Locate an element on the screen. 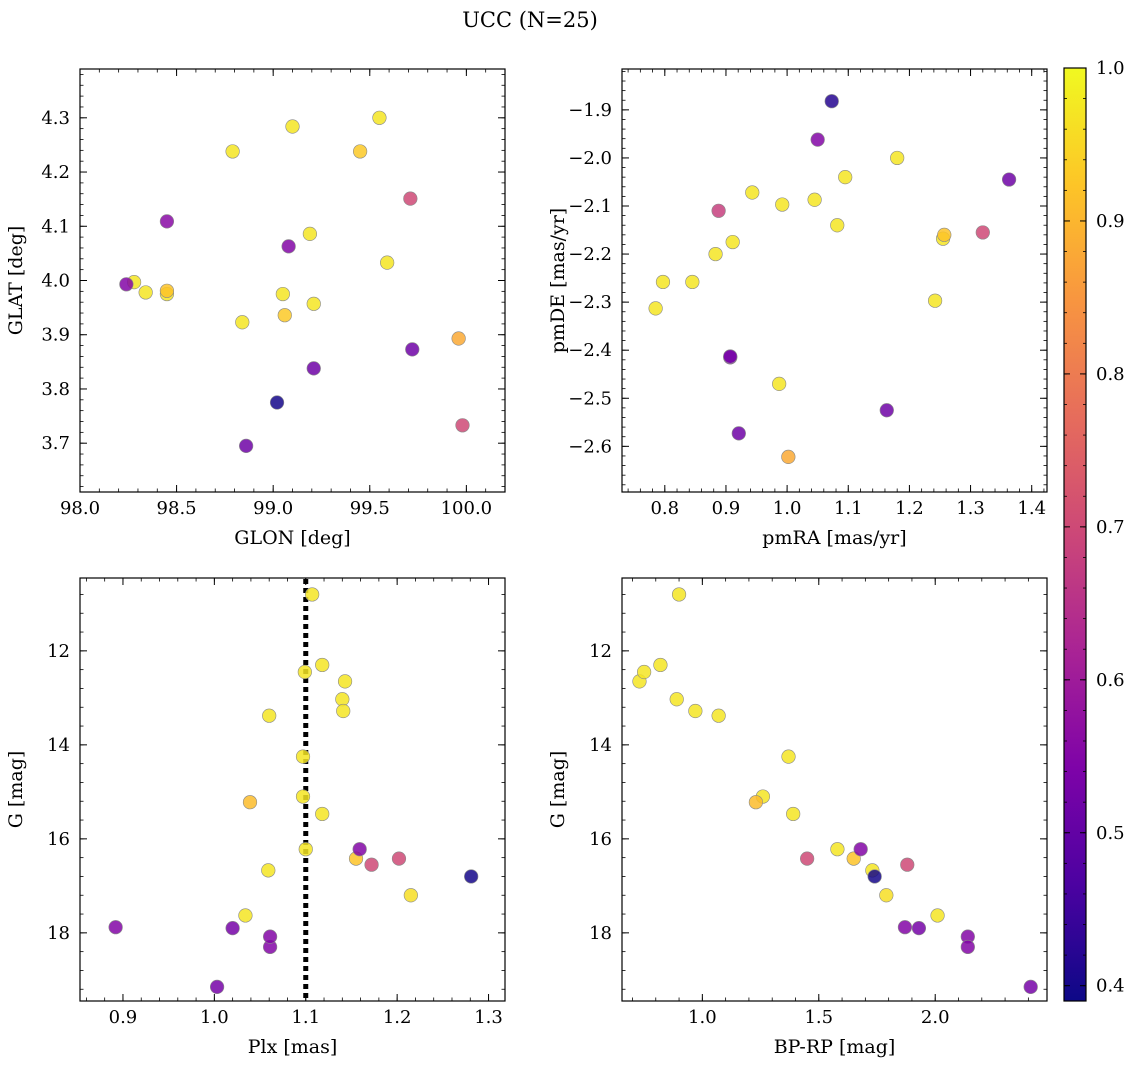 The height and width of the screenshot is (1068, 1136). y-tick-label: 3.7 is located at coordinates (55, 443).